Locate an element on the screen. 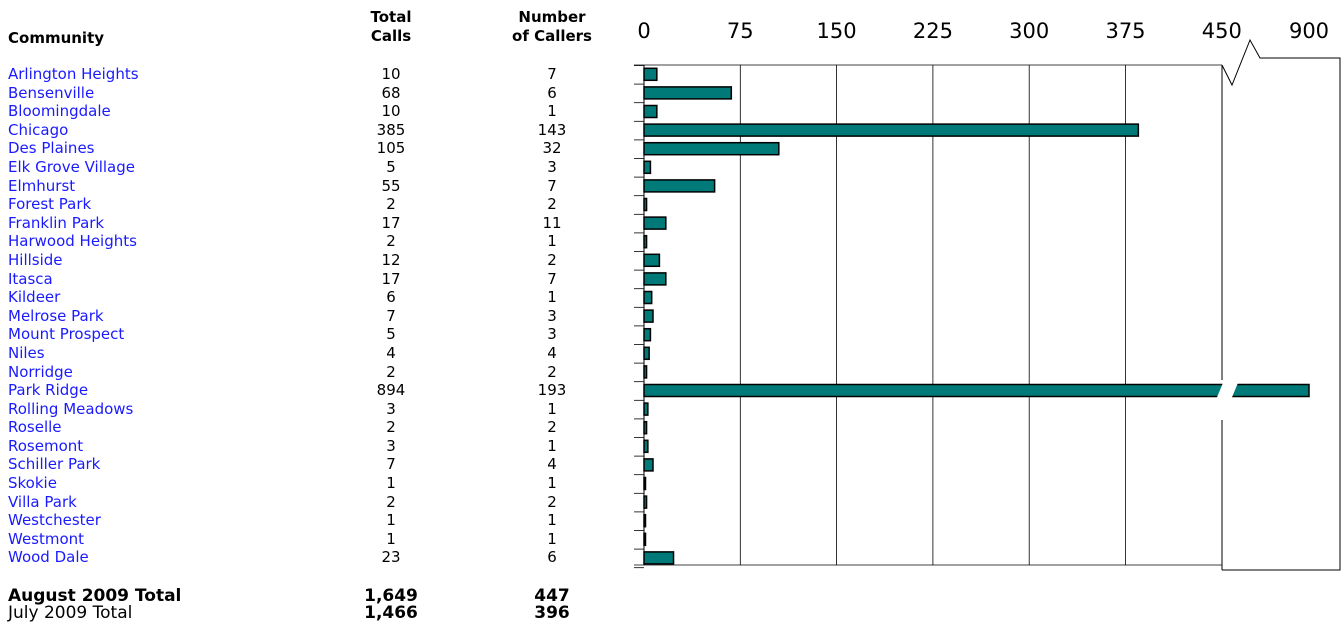 This screenshot has height=627, width=1344. bar-norridge is located at coordinates (645, 372).